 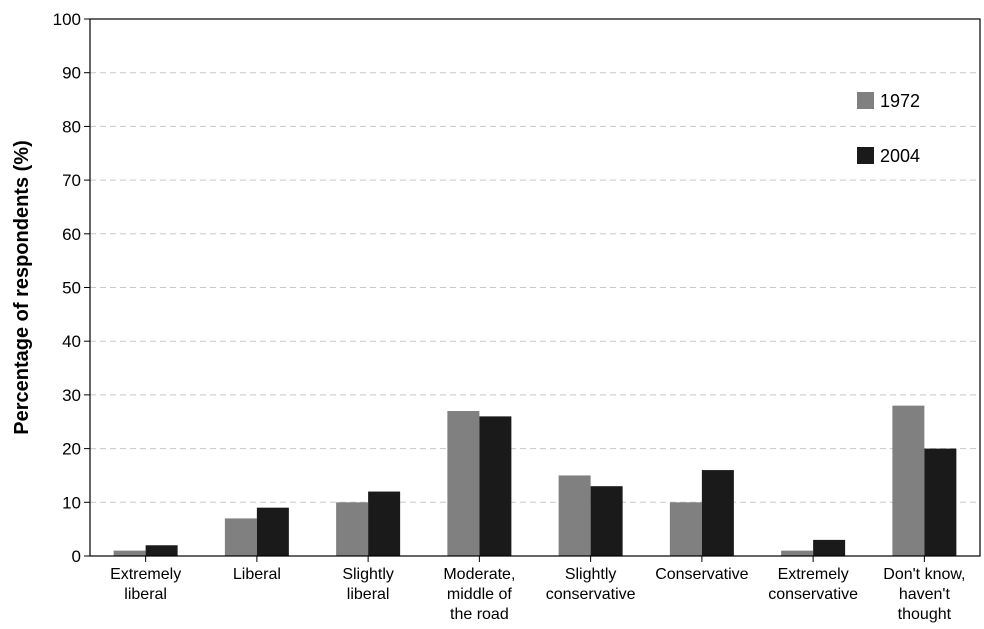 I want to click on y-tick-label: 30, so click(x=71, y=395).